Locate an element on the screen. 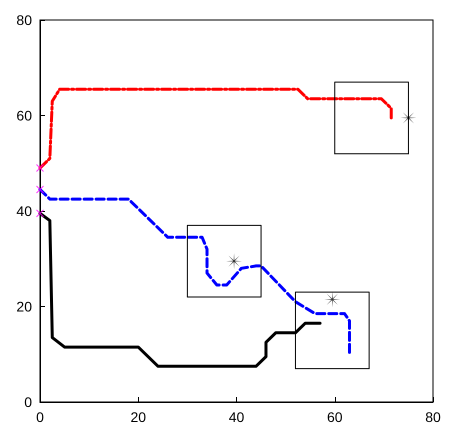 This screenshot has width=455, height=438. y-tick-label: 20 is located at coordinates (24, 306).